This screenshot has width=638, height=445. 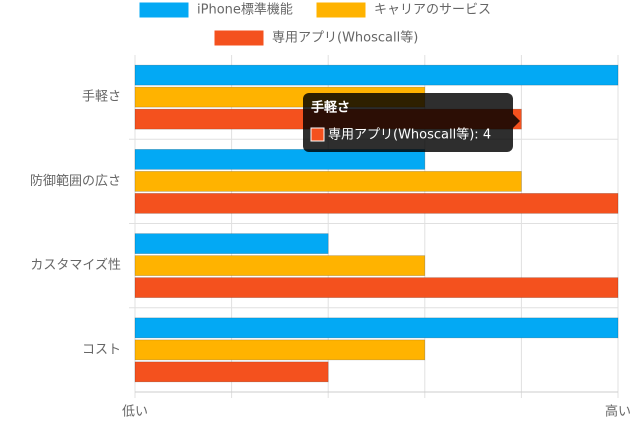 What do you see at coordinates (101, 349) in the screenshot?
I see `y-tick-label: コスト` at bounding box center [101, 349].